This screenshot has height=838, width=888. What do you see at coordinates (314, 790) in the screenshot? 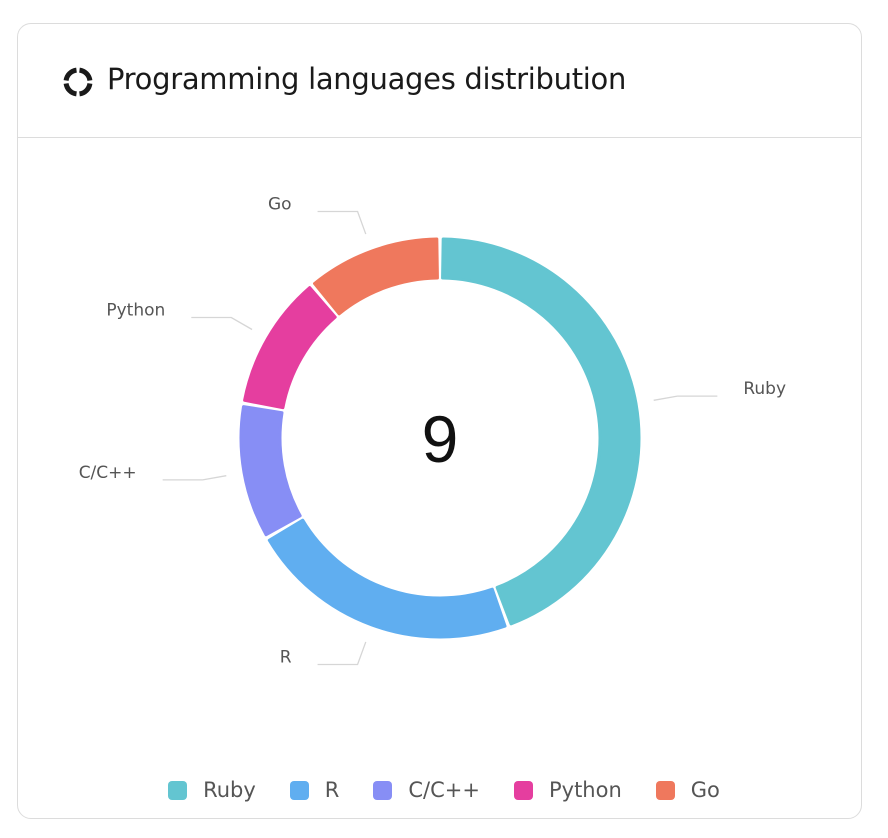
I see `legend-item: R` at bounding box center [314, 790].